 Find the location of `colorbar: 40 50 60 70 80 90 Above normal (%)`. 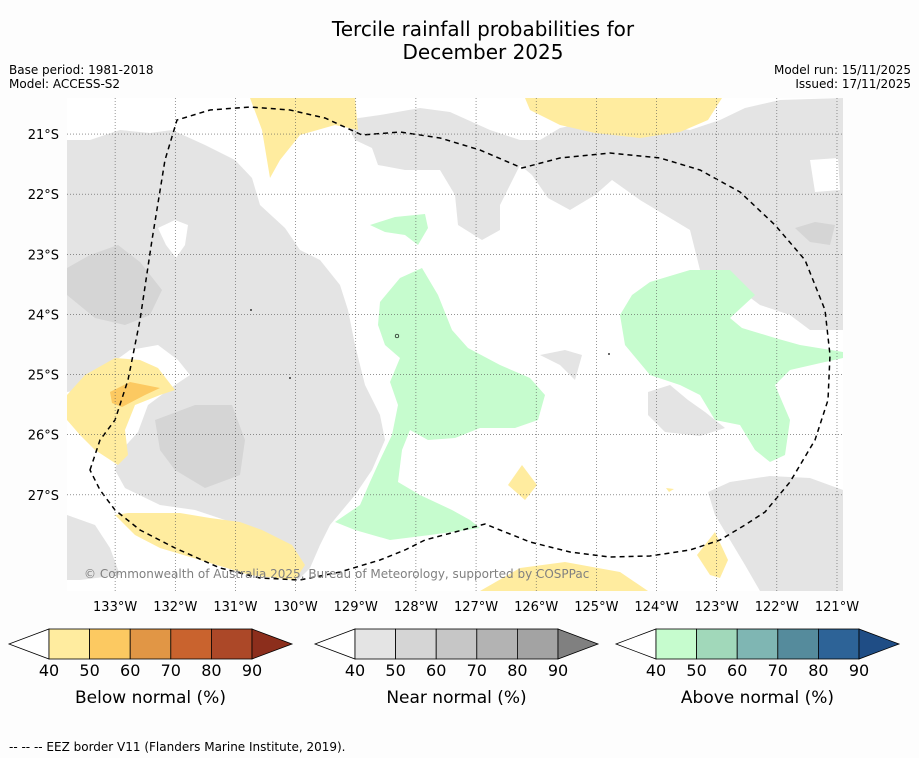

colorbar: 40 50 60 70 80 90 Above normal (%) is located at coordinates (757, 668).